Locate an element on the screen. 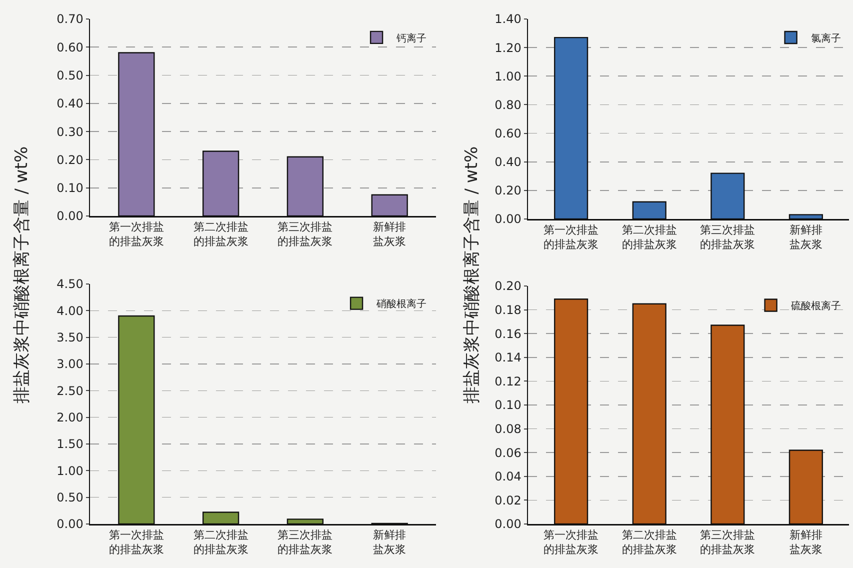 This screenshot has width=853, height=568. y-tick-label: 0.02 is located at coordinates (508, 500).